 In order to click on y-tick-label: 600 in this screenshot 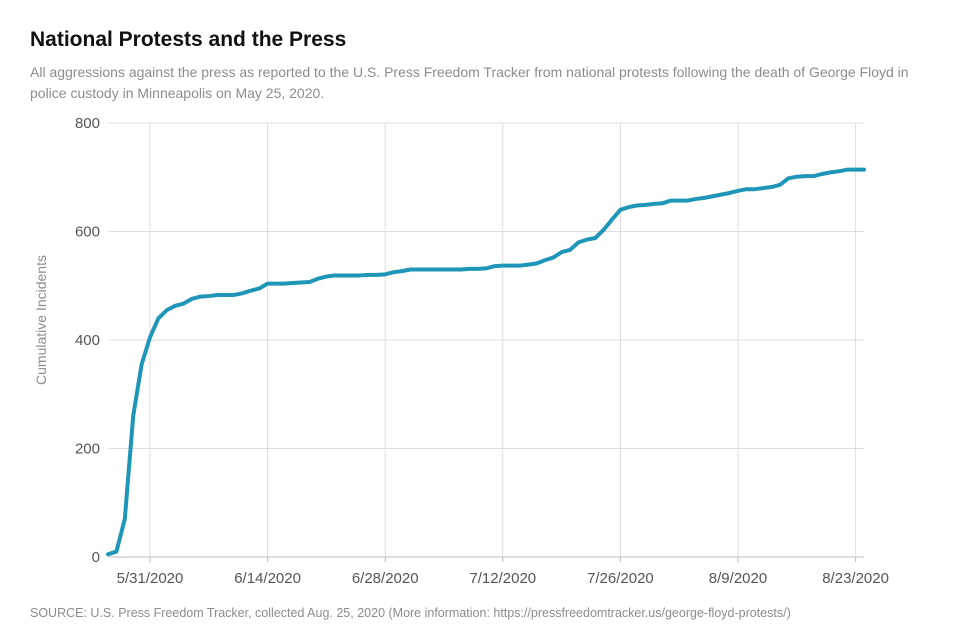, I will do `click(87, 232)`.